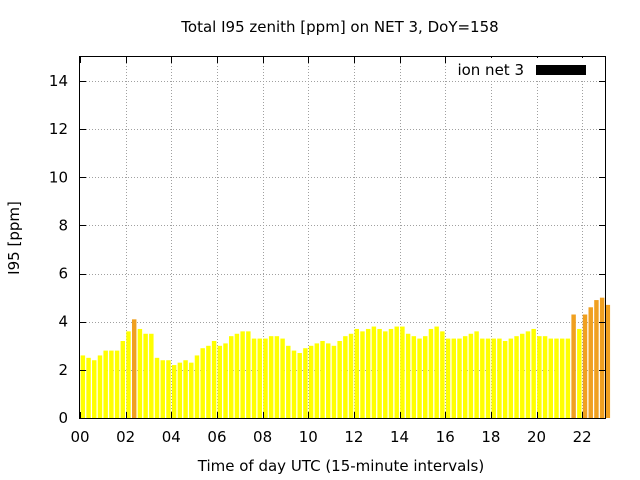 This screenshot has height=480, width=640. What do you see at coordinates (522, 69) in the screenshot?
I see `legend: ion net 3` at bounding box center [522, 69].